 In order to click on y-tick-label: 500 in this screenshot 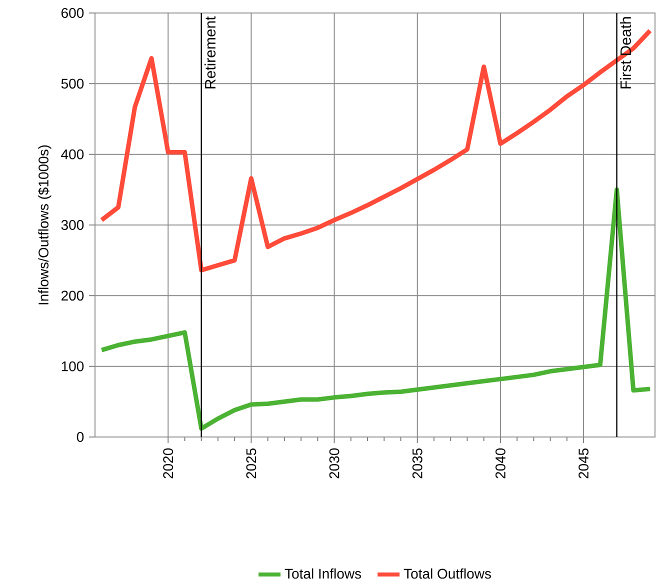, I will do `click(72, 83)`.